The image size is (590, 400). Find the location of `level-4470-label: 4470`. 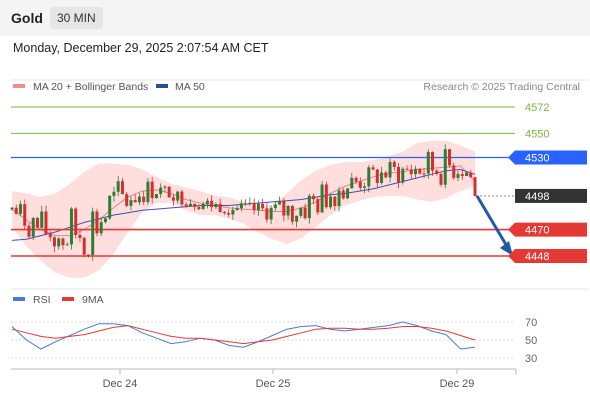

level-4470-label: 4470 is located at coordinates (537, 231).